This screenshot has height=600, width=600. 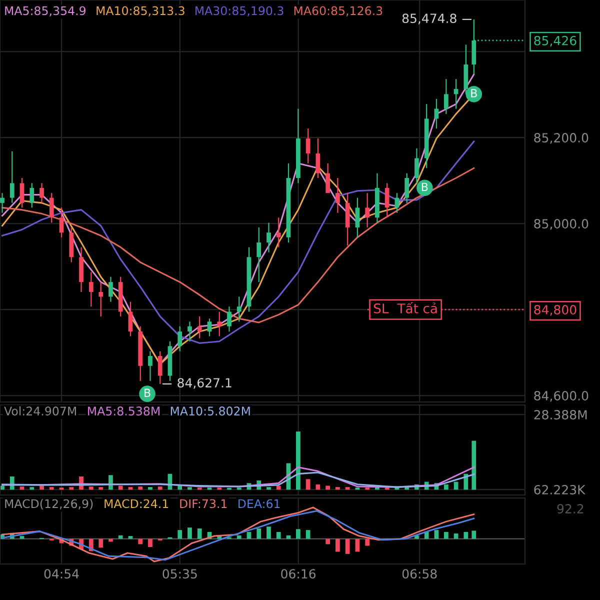 I want to click on y-tick-label: 85,426, so click(x=555, y=41).